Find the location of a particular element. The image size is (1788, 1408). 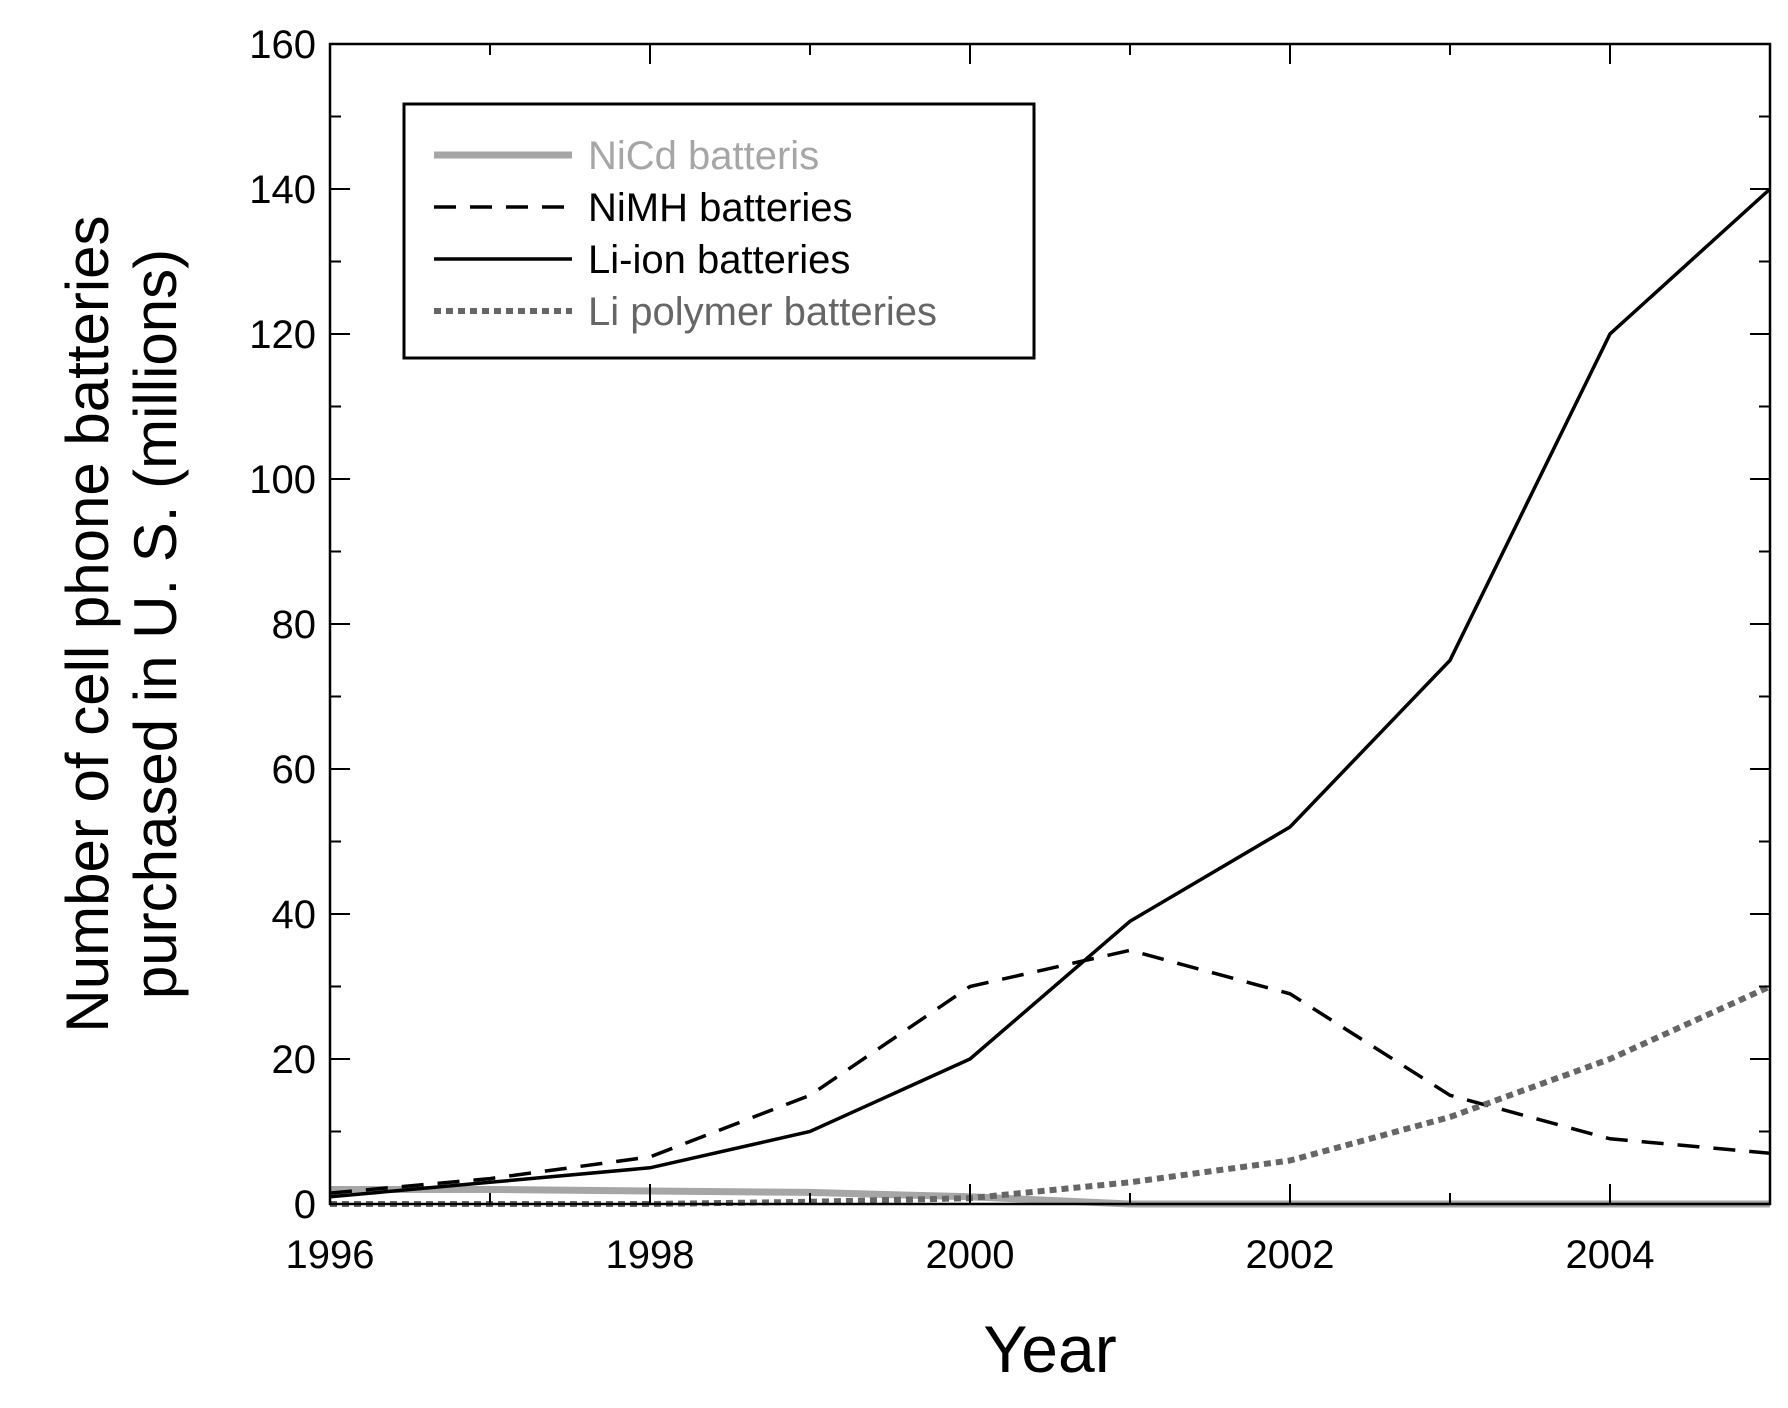

x-tick-label: 1998 is located at coordinates (650, 1255).